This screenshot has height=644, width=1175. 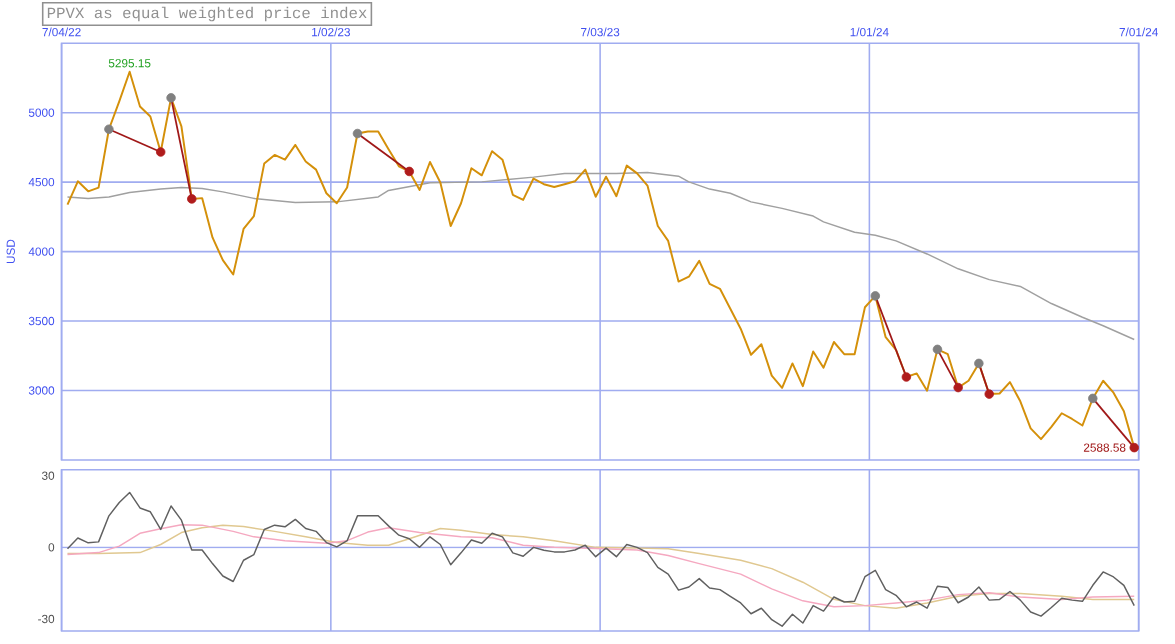 What do you see at coordinates (48, 475) in the screenshot?
I see `y-tick-label: 30` at bounding box center [48, 475].